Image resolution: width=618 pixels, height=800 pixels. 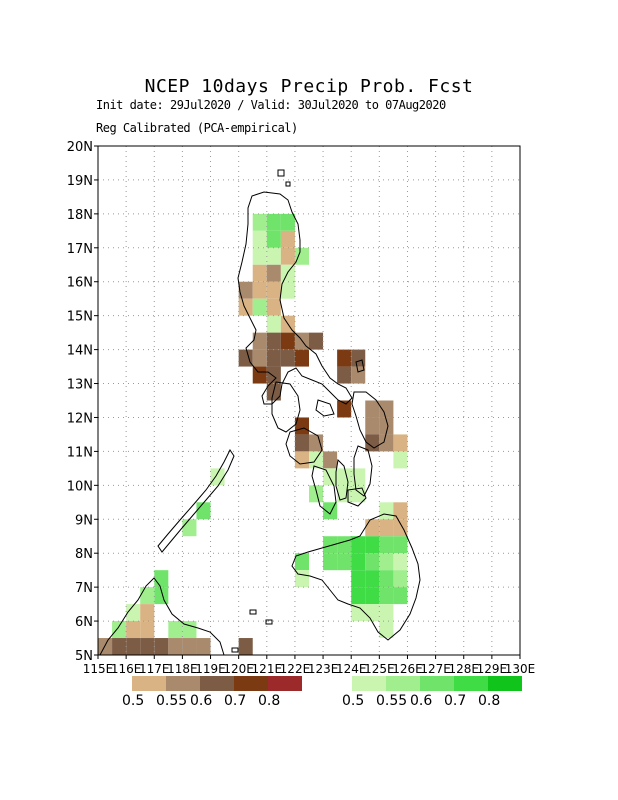 What do you see at coordinates (309, 86) in the screenshot?
I see `map-title: NCEP 10days Precip Prob. Fcst` at bounding box center [309, 86].